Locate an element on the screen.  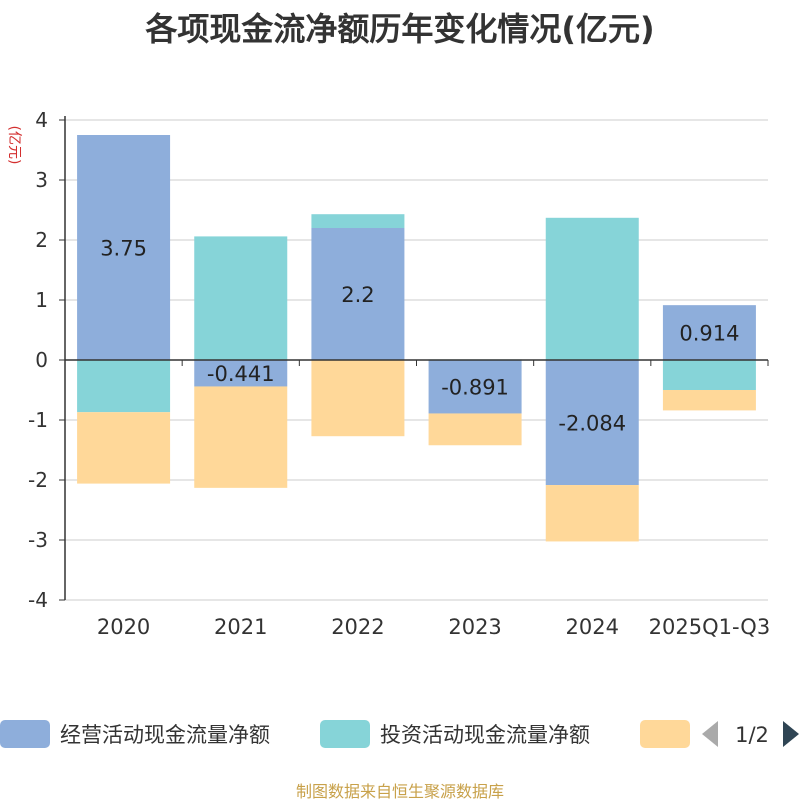
x-tick-label: 2022 is located at coordinates (357, 627).